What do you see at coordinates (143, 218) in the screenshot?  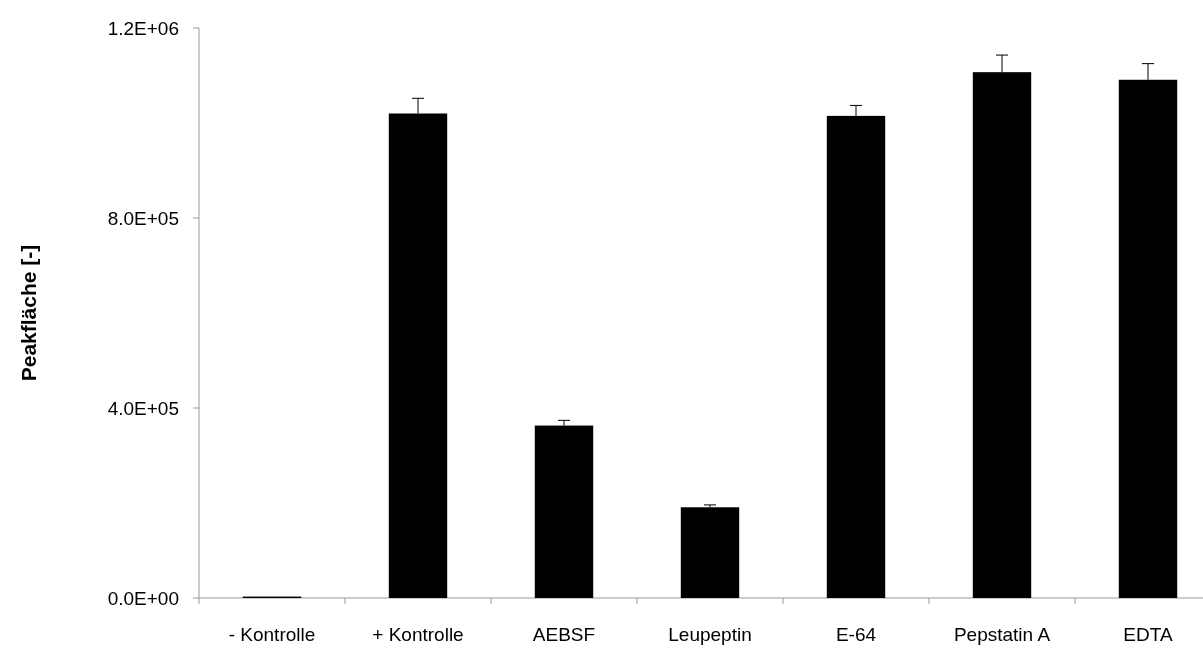 I see `y-tick-label: 8.0E+05` at bounding box center [143, 218].